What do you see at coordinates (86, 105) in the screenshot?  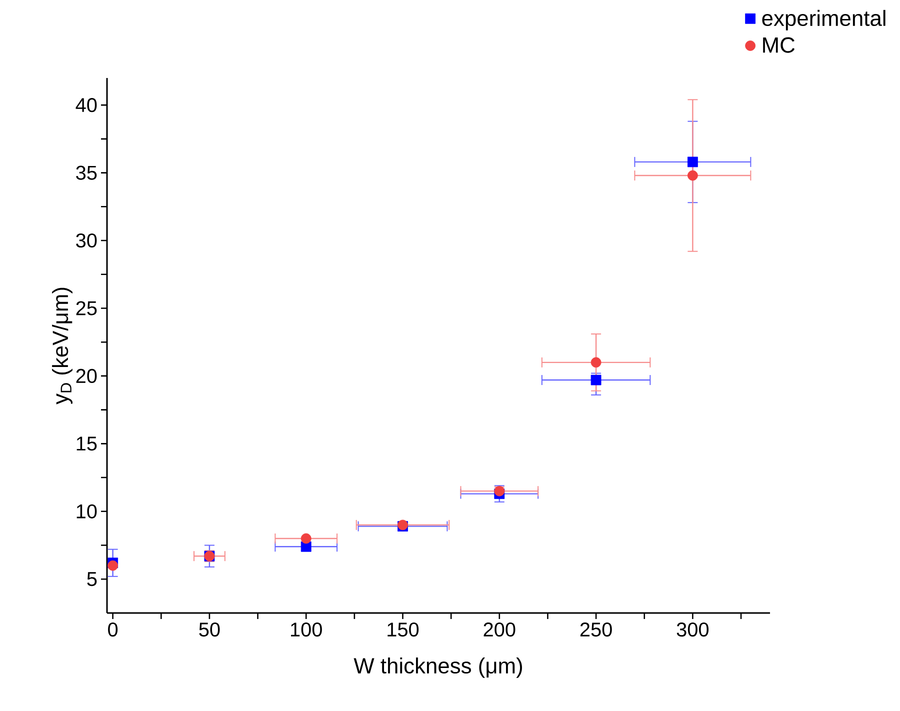 I see `y-tick-label: 40` at bounding box center [86, 105].